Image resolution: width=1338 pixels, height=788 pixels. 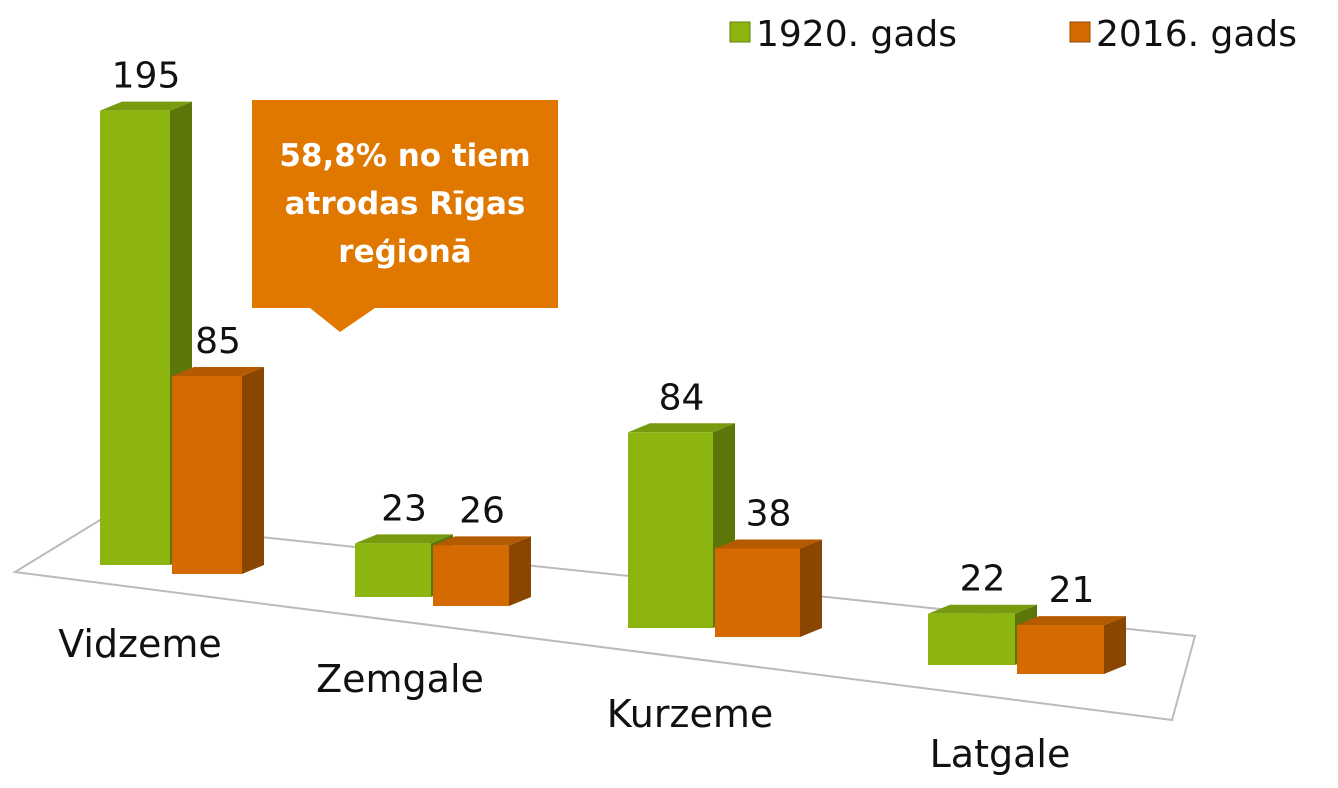 I want to click on value-label: 195, so click(x=146, y=76).